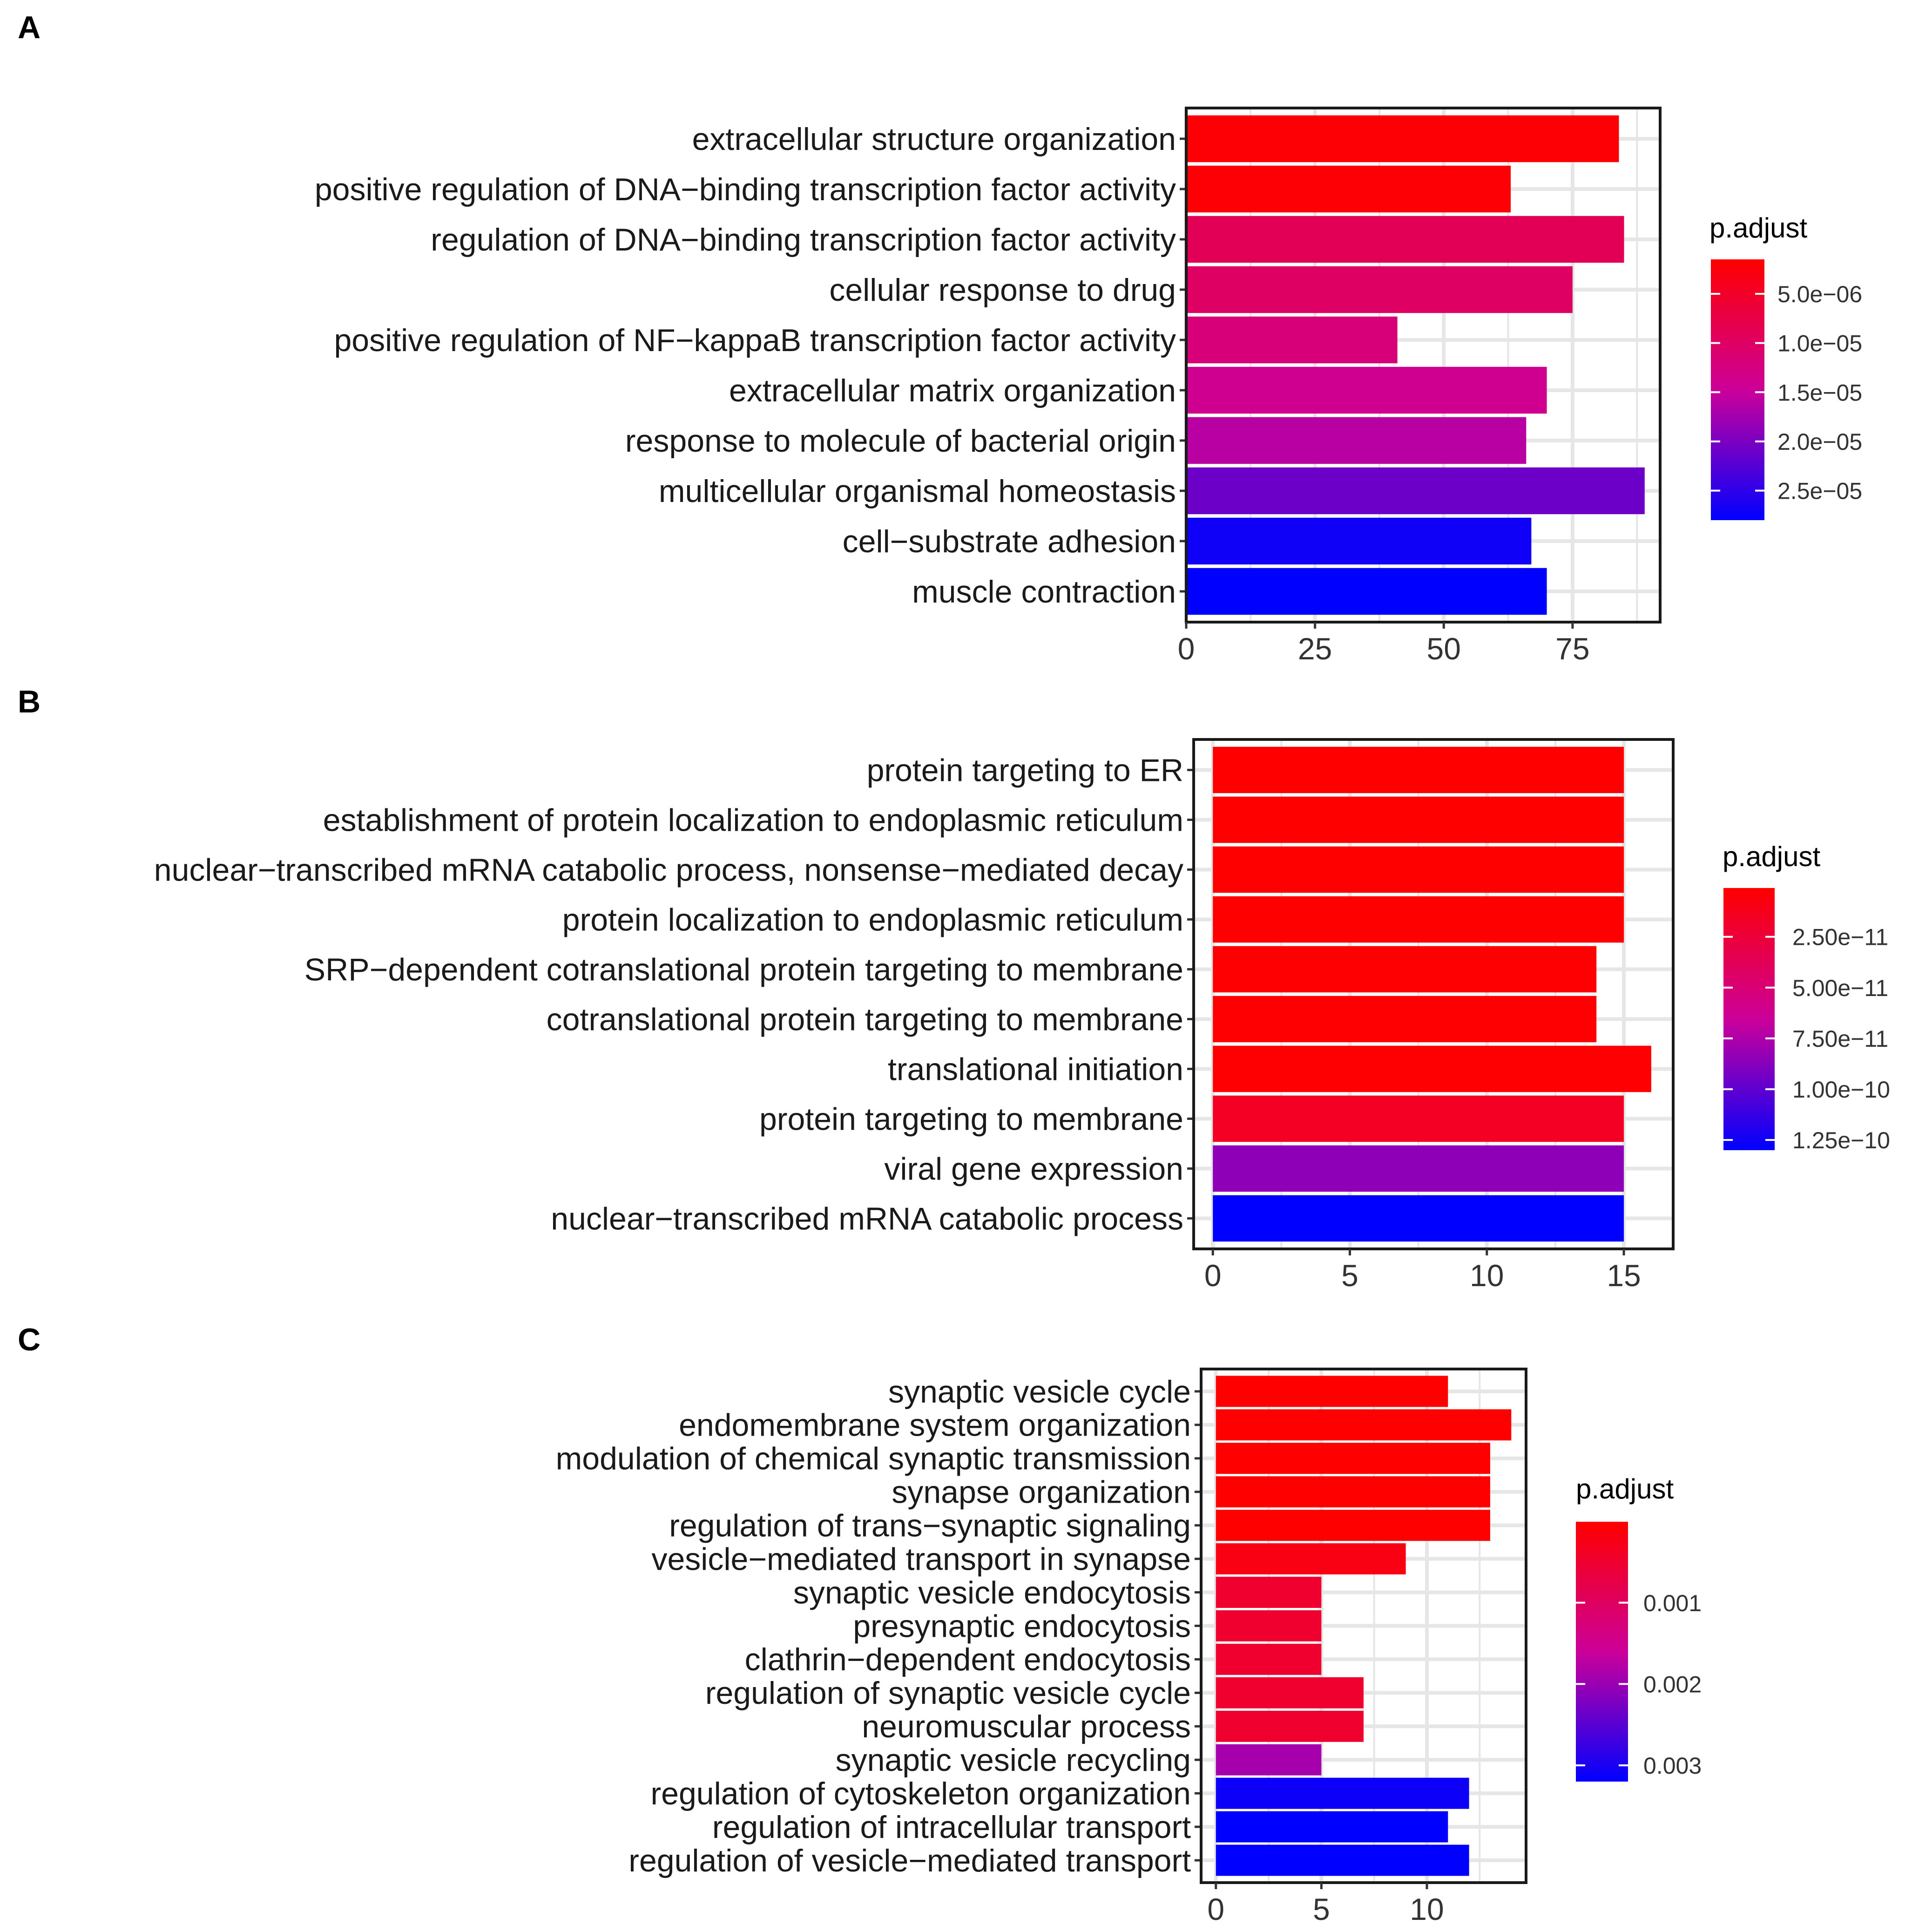 The image size is (1912, 1932). I want to click on category-label: presynaptic endocytosis, so click(1022, 1626).